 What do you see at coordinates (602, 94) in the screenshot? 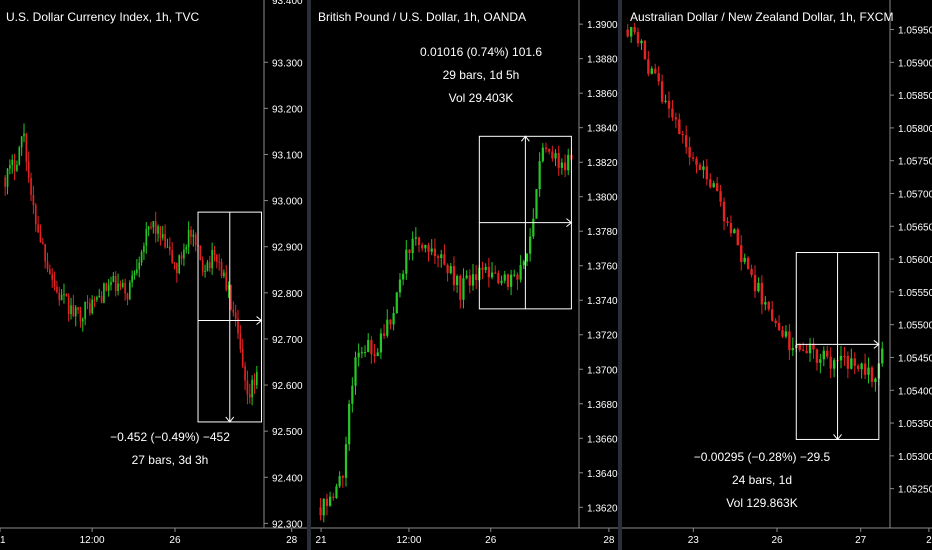
I see `y-tick-label: 1.38600` at bounding box center [602, 94].